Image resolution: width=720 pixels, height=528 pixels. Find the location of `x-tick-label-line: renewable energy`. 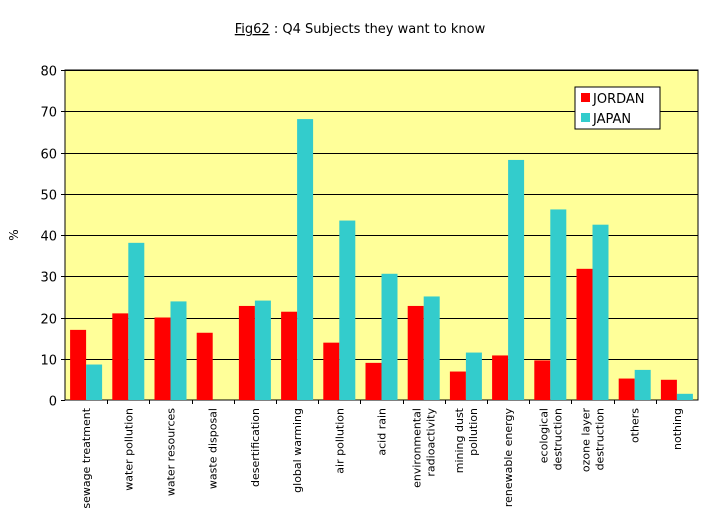

x-tick-label-line: renewable energy is located at coordinates (508, 458).